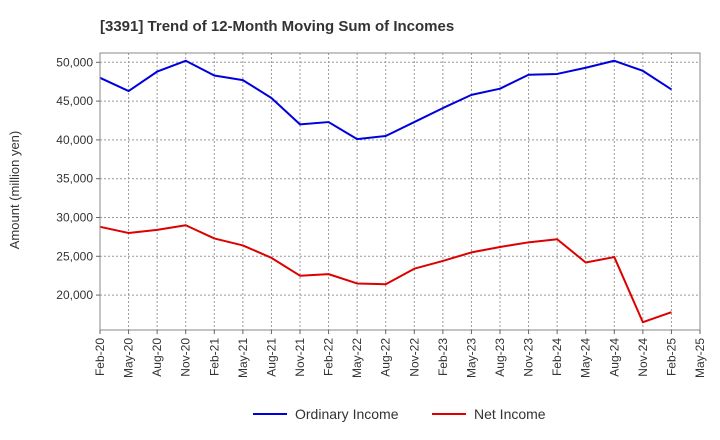  Describe the element at coordinates (586, 358) in the screenshot. I see `x-tick-label: May-24` at that location.